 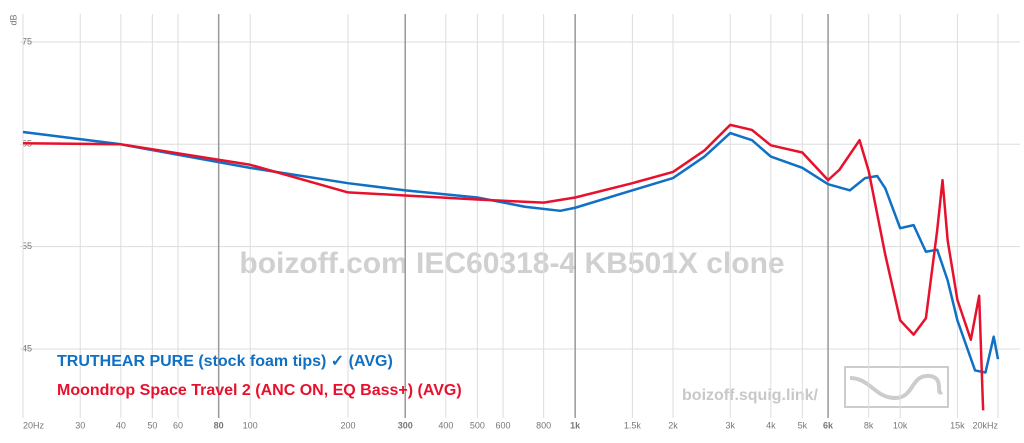 I want to click on x-tick-label: 400, so click(x=445, y=425).